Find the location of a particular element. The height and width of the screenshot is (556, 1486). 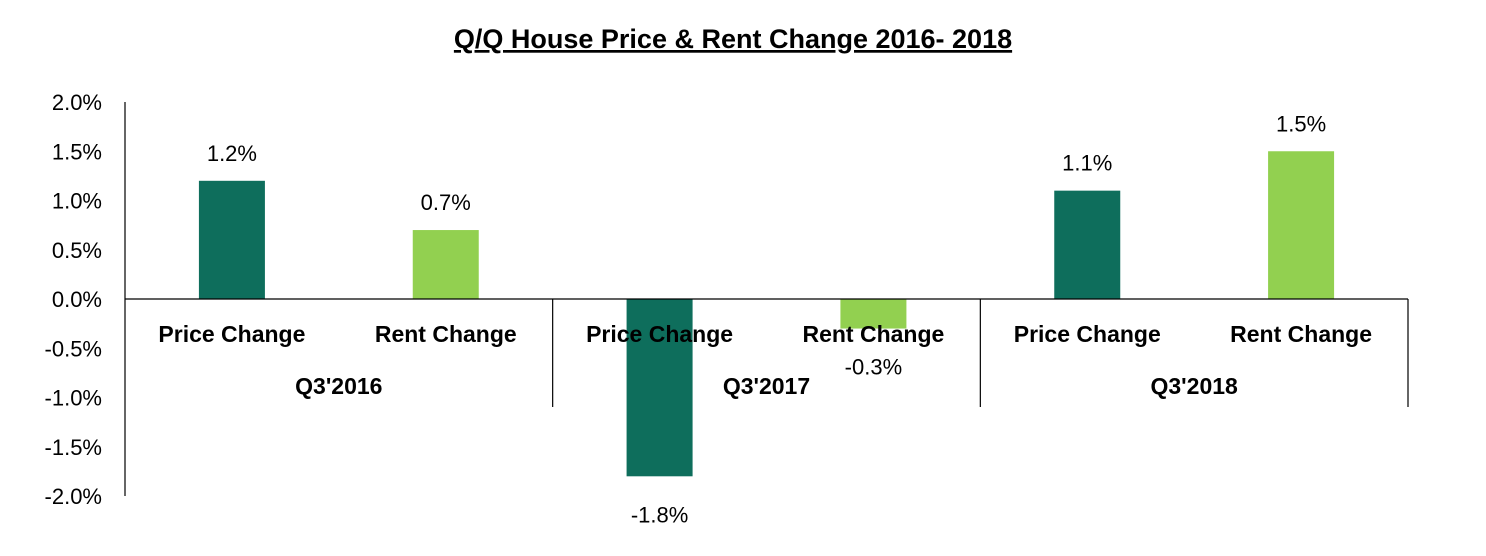

group-label: Q3'2017 is located at coordinates (766, 386).